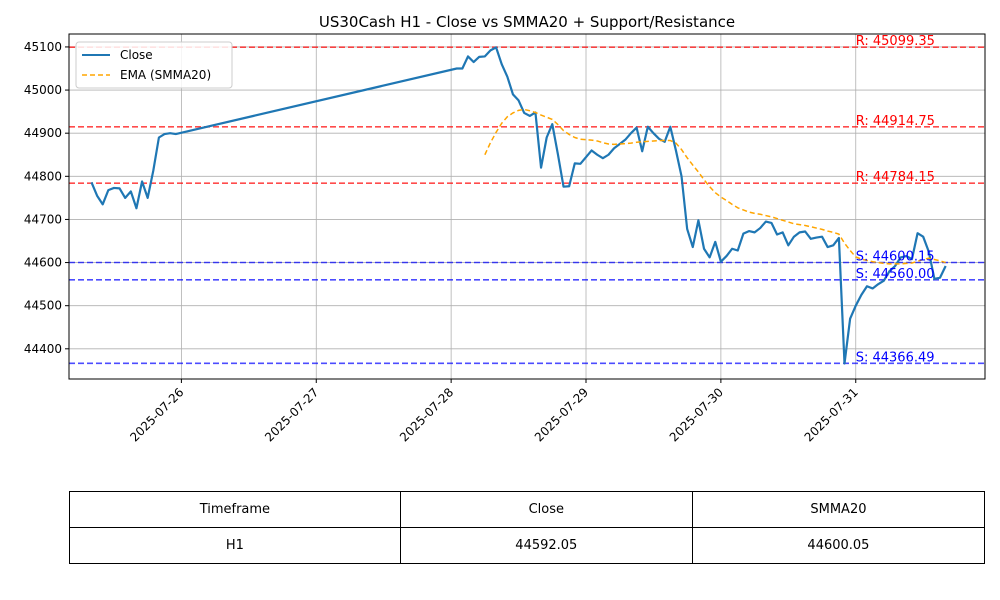 This screenshot has width=1000, height=600. I want to click on table-row: H1 44592.05 44600.05, so click(527, 545).